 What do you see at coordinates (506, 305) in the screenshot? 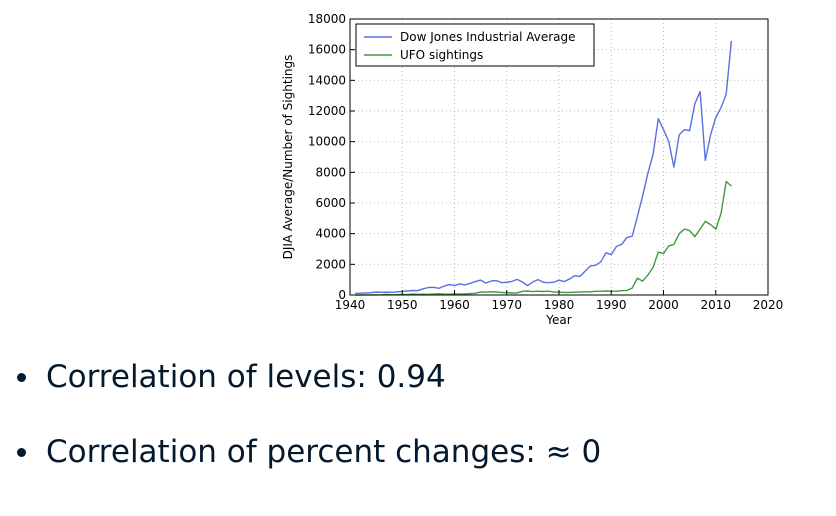
I see `x-tick-label: 1970` at bounding box center [506, 305].